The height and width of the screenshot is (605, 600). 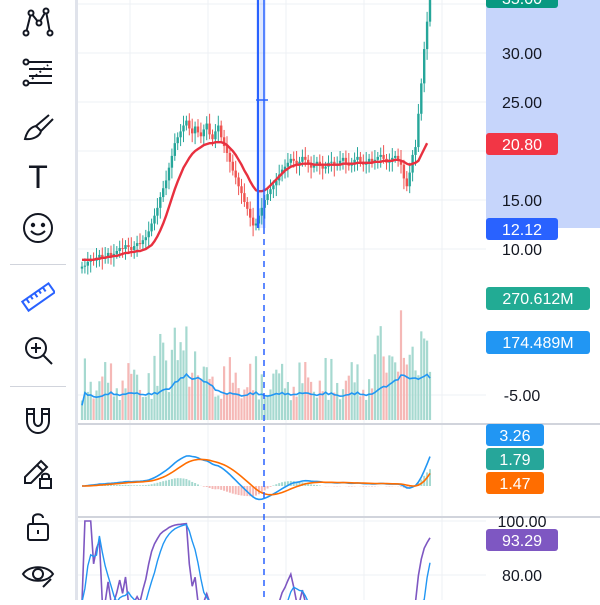 What do you see at coordinates (38, 22) in the screenshot?
I see `pattern-tool-icon` at bounding box center [38, 22].